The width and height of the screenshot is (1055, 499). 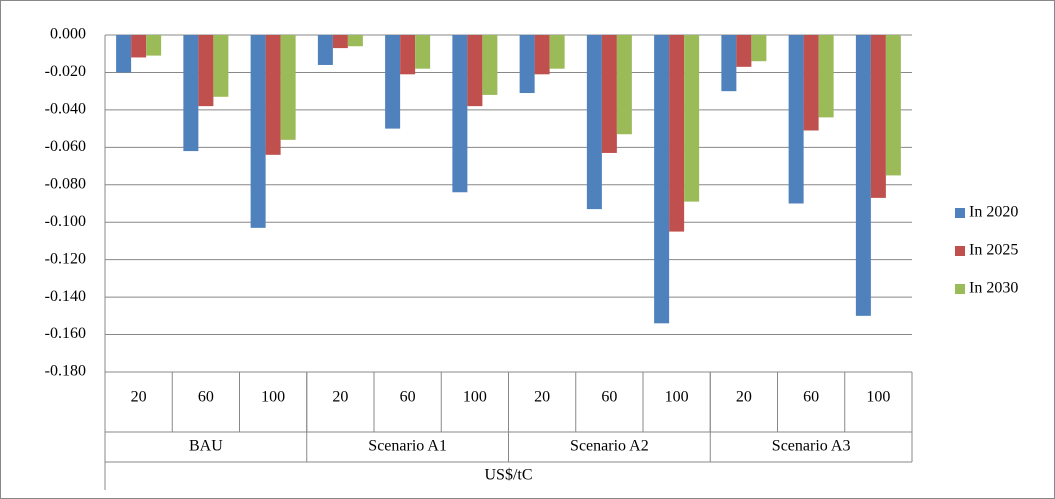 What do you see at coordinates (65, 333) in the screenshot?
I see `y-tick-label: -0.160` at bounding box center [65, 333].